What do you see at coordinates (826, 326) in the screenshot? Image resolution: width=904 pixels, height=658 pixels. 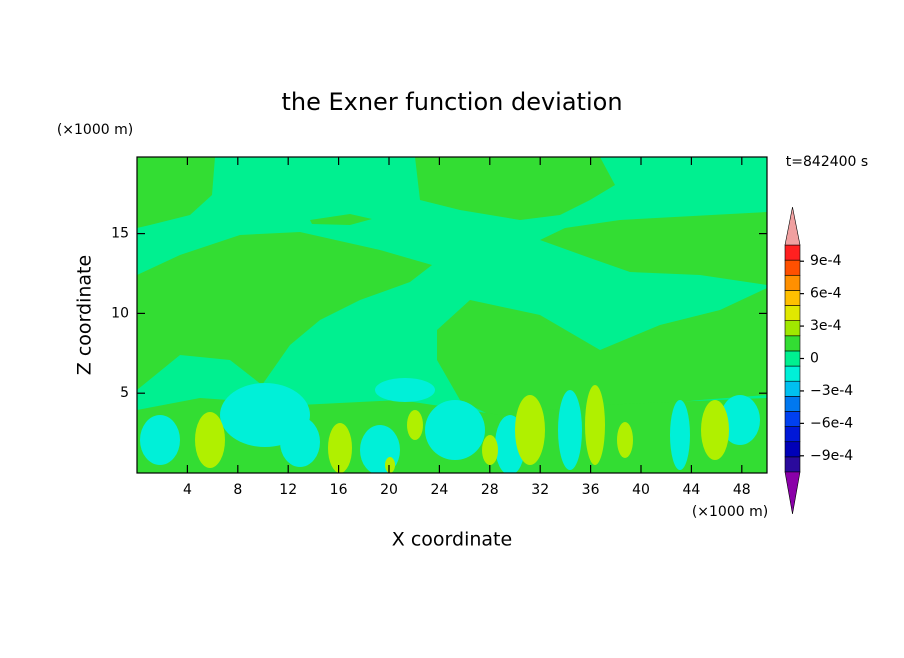 I see `colorbar-tick-label: 3e-4` at bounding box center [826, 326].